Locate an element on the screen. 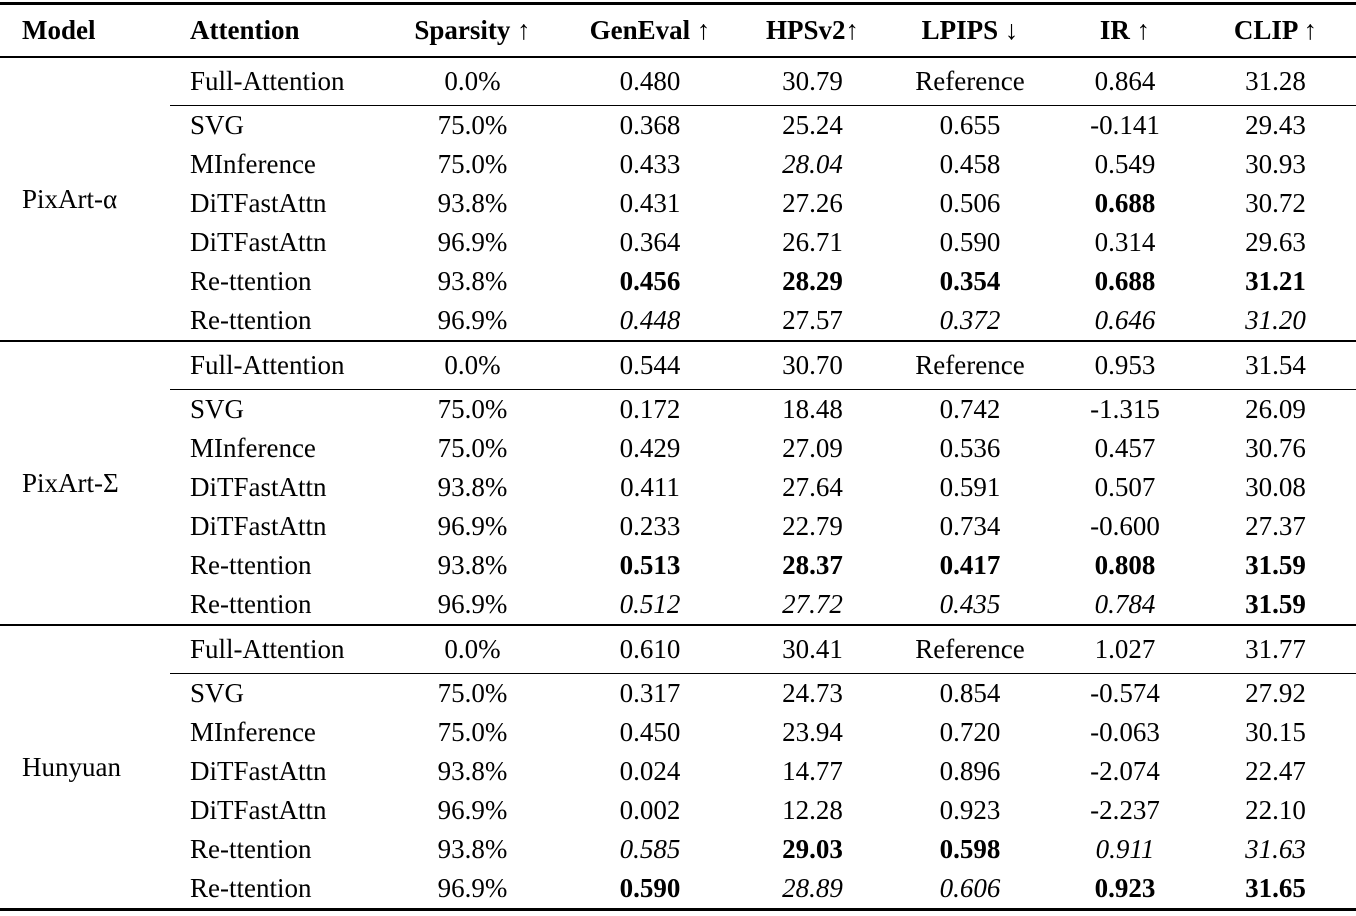 The height and width of the screenshot is (916, 1356). hpsv2-cell: 27.09 is located at coordinates (812, 448).